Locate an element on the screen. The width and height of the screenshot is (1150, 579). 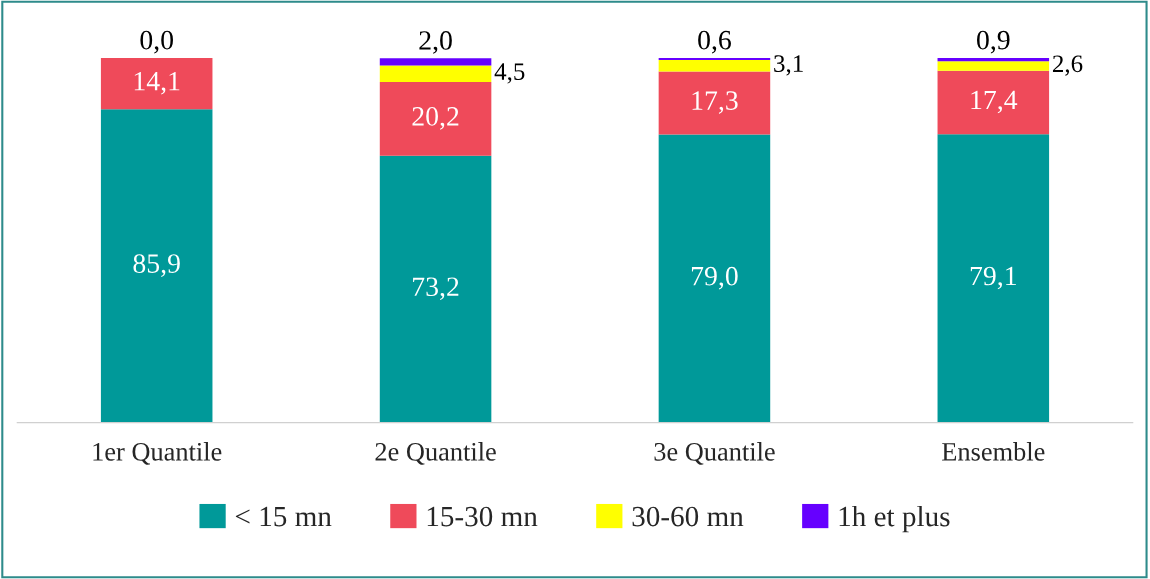
x-tick-label: 1er Quantile is located at coordinates (157, 453).